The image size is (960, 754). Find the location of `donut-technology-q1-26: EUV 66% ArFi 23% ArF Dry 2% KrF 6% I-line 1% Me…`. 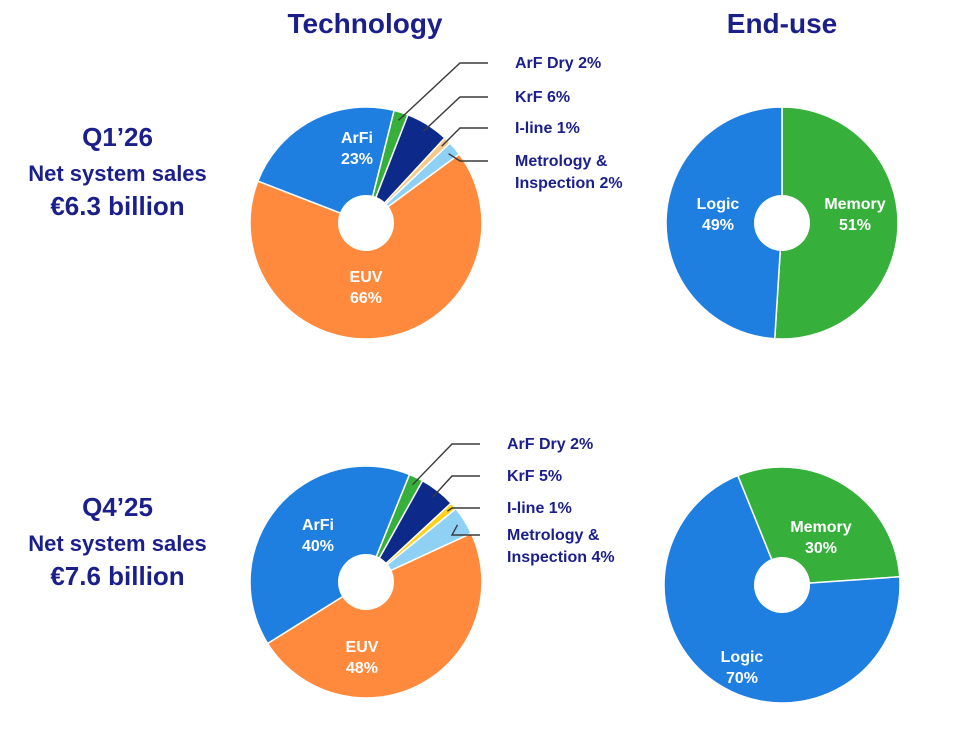

donut-technology-q1-26: EUV 66% ArFi 23% ArF Dry 2% KrF 6% I-line 1% Me… is located at coordinates (436, 197).